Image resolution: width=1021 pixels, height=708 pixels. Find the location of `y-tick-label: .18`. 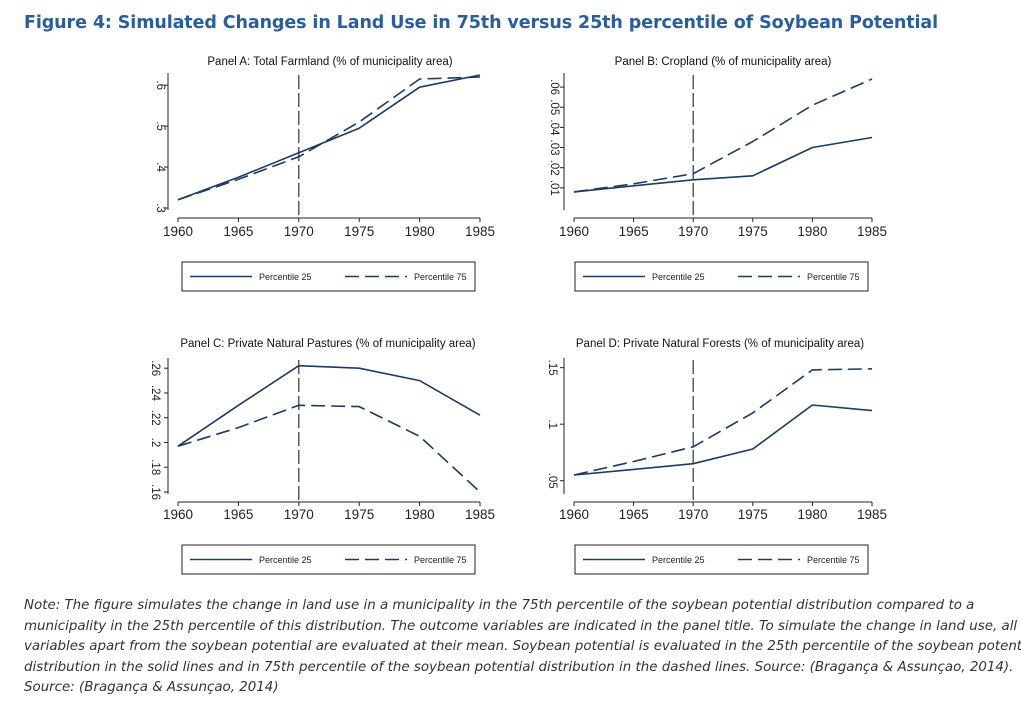

y-tick-label: .18 is located at coordinates (155, 467).